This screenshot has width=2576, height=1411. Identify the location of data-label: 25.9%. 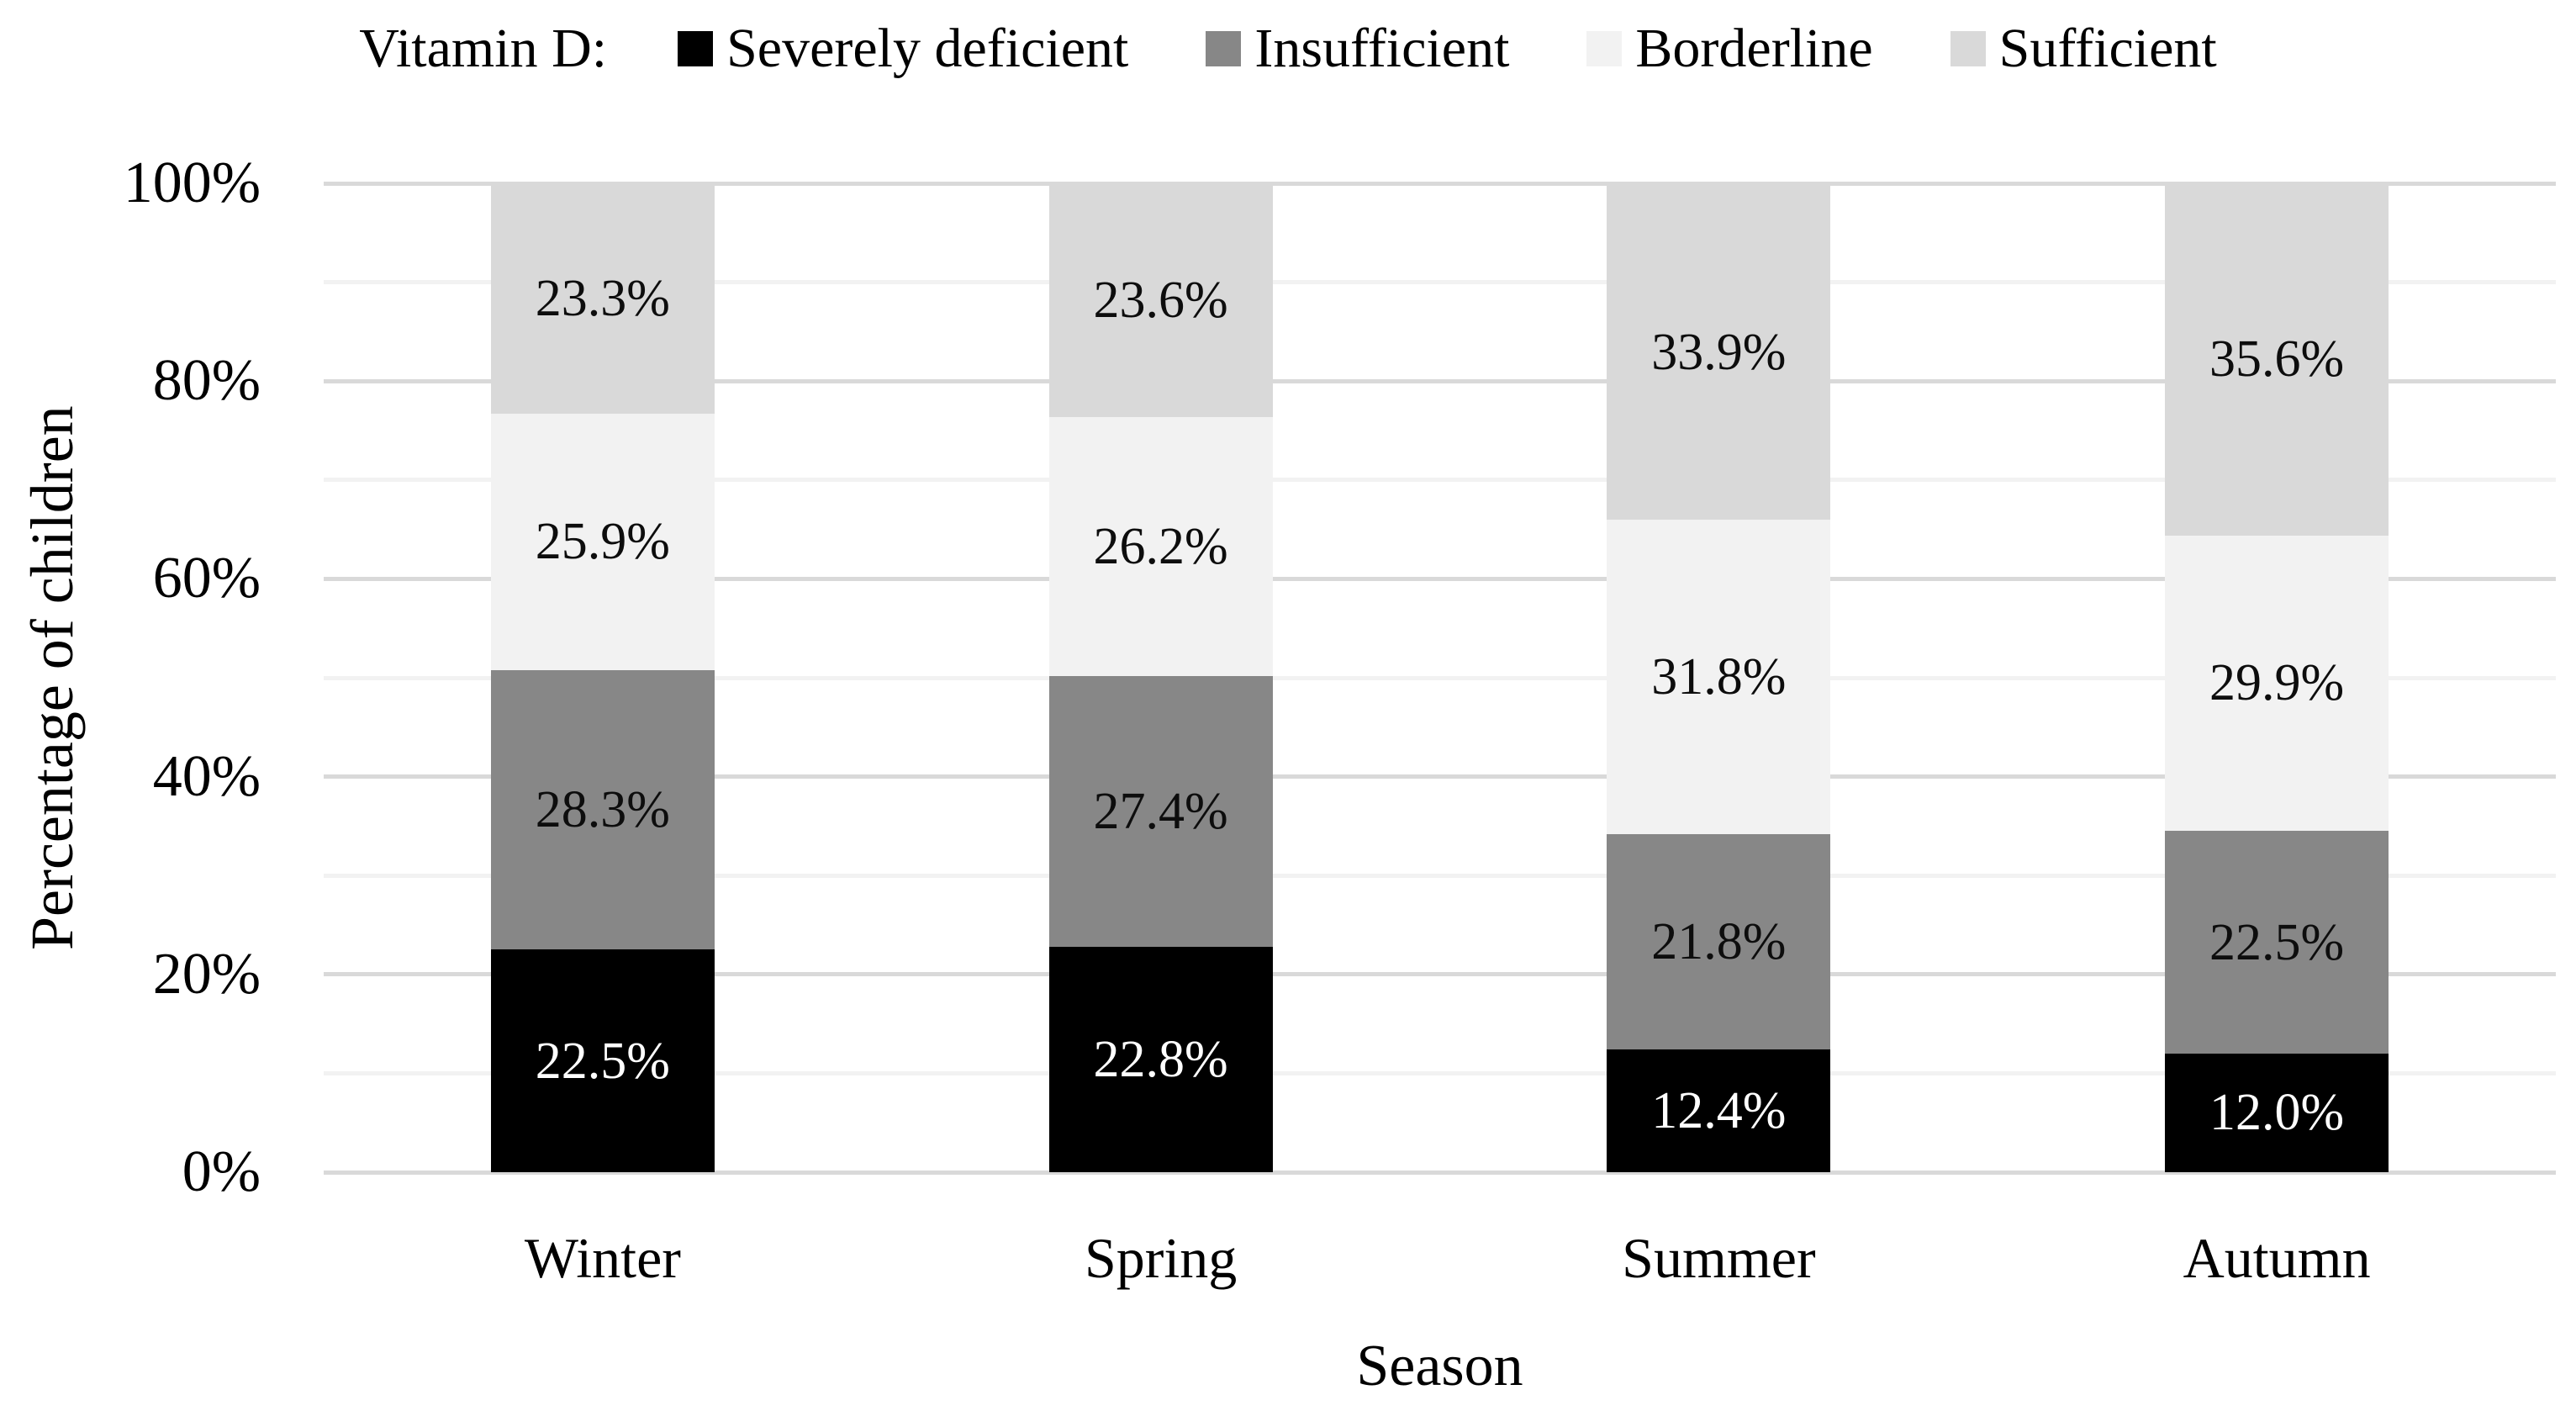
(602, 542).